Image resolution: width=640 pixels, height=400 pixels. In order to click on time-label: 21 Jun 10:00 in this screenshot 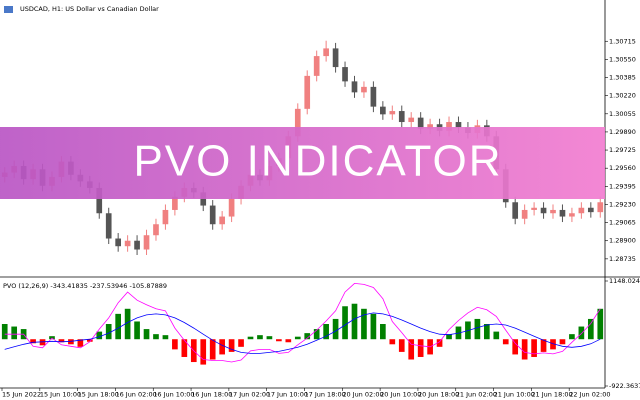, I will do `click(514, 395)`.